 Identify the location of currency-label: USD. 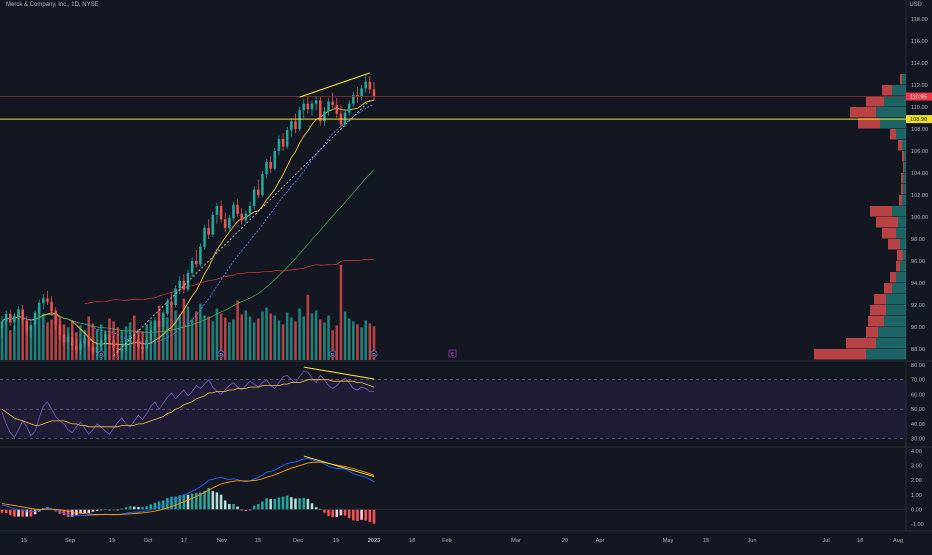
(915, 5).